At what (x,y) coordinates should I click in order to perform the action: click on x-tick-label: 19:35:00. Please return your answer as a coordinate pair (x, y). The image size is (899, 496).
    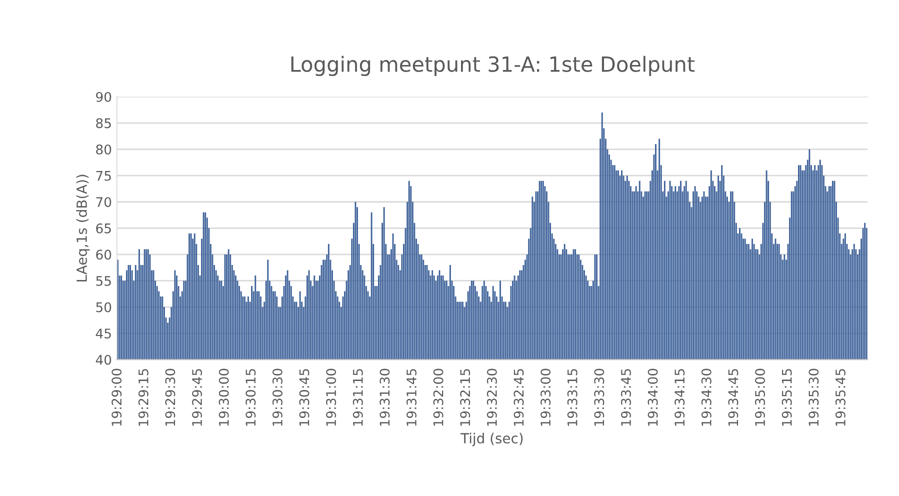
    Looking at the image, I should click on (760, 397).